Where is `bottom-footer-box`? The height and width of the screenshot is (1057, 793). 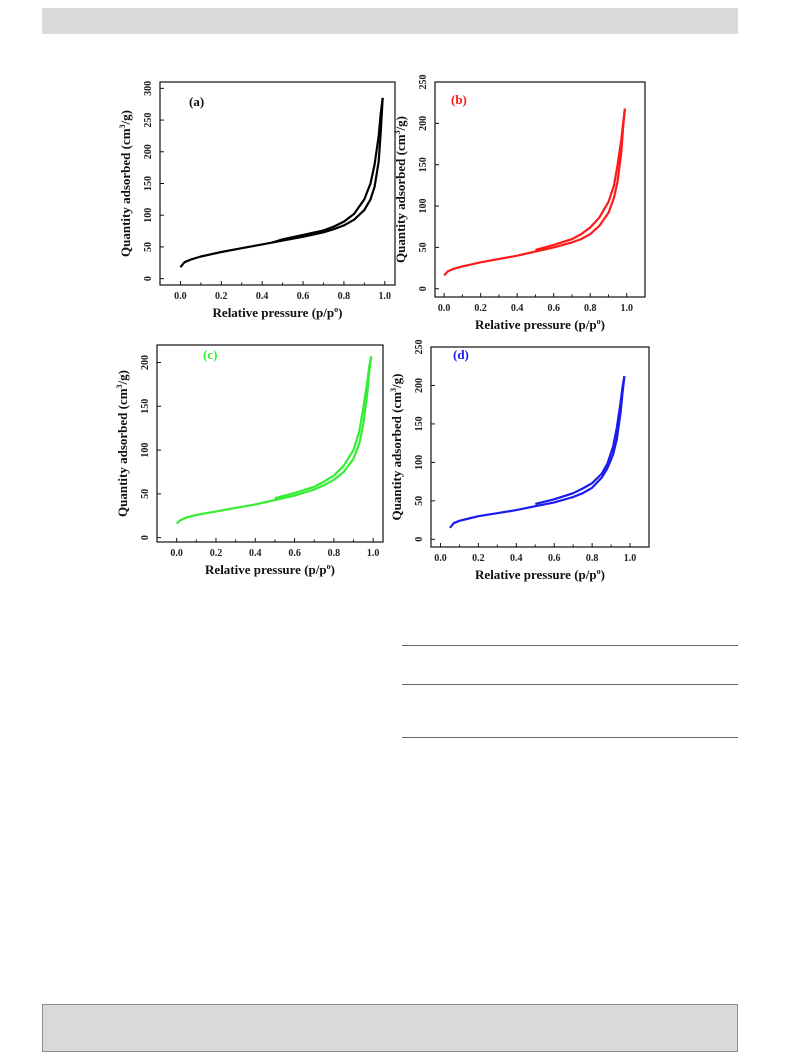 bottom-footer-box is located at coordinates (390, 1028).